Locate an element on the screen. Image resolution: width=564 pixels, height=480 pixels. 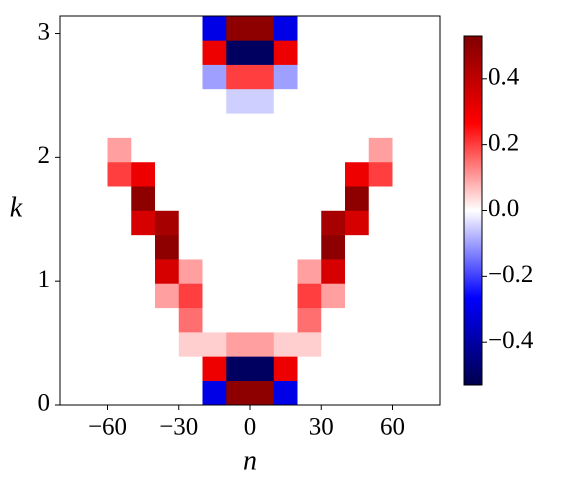
x-tick-label: 30 is located at coordinates (321, 427).